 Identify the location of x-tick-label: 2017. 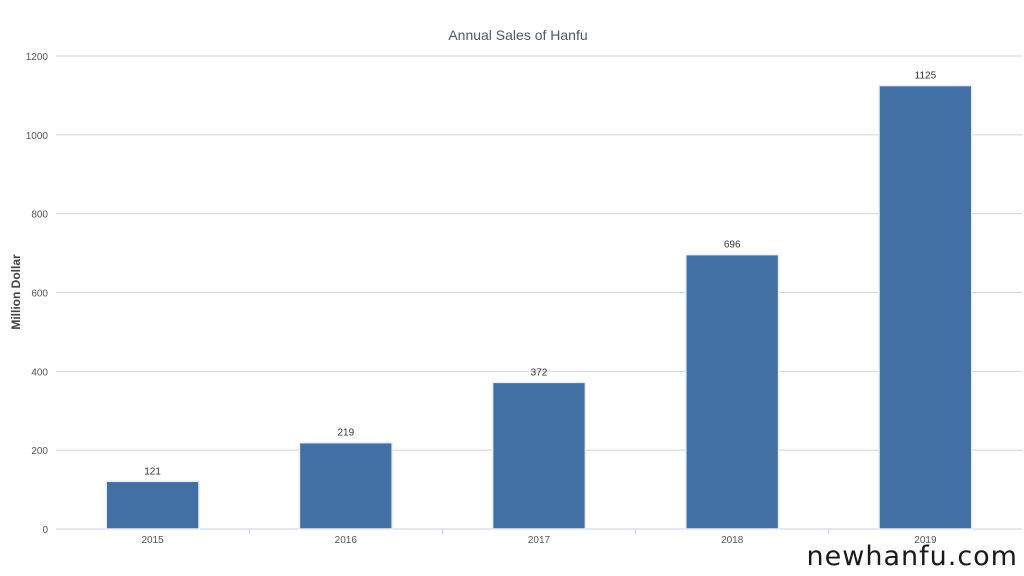
(539, 540).